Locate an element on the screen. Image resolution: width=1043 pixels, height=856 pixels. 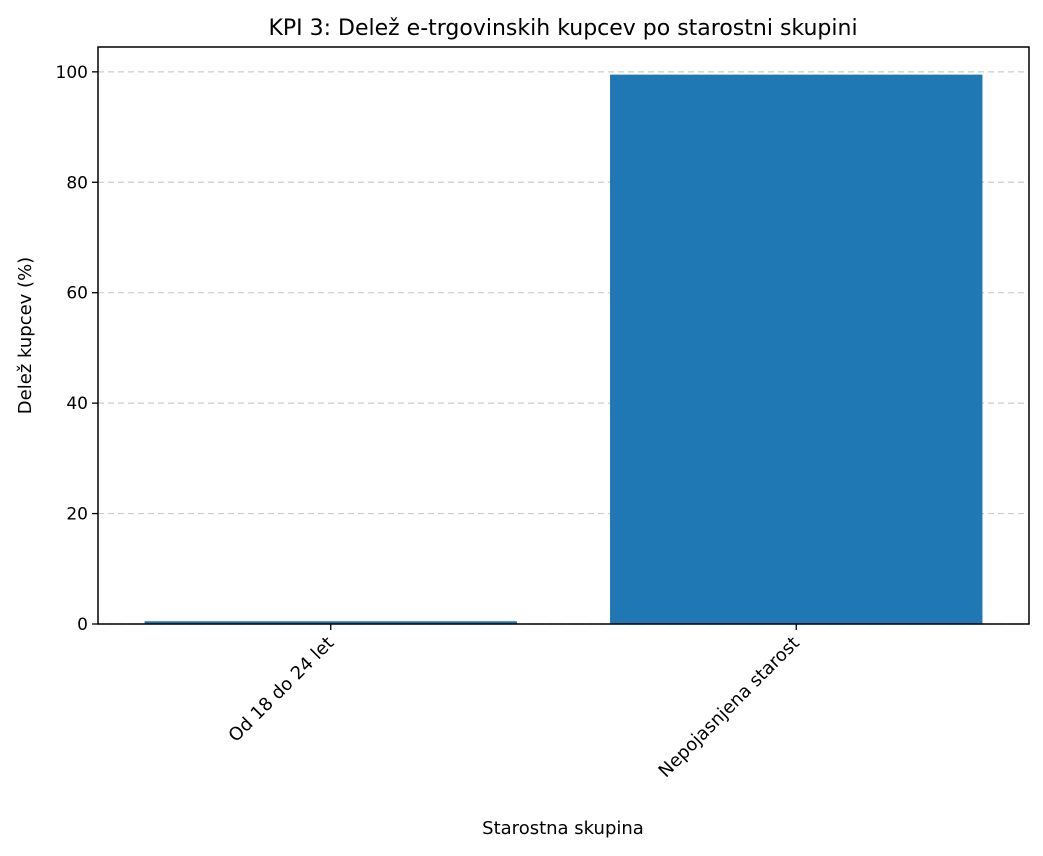
y-tick-label-3: 60 is located at coordinates (77, 294).